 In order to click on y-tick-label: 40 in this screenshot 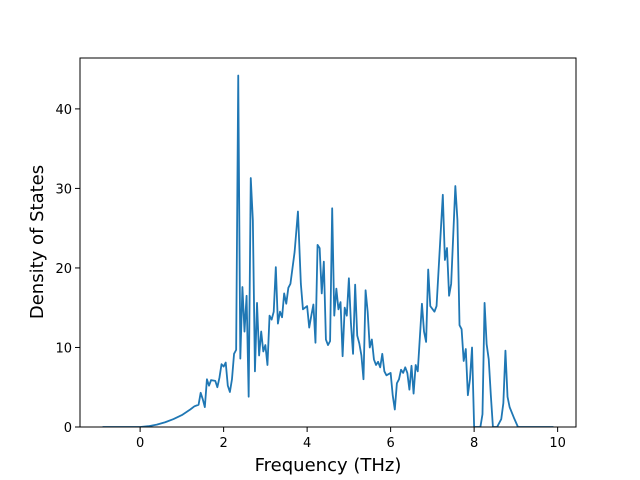, I will do `click(63, 110)`.